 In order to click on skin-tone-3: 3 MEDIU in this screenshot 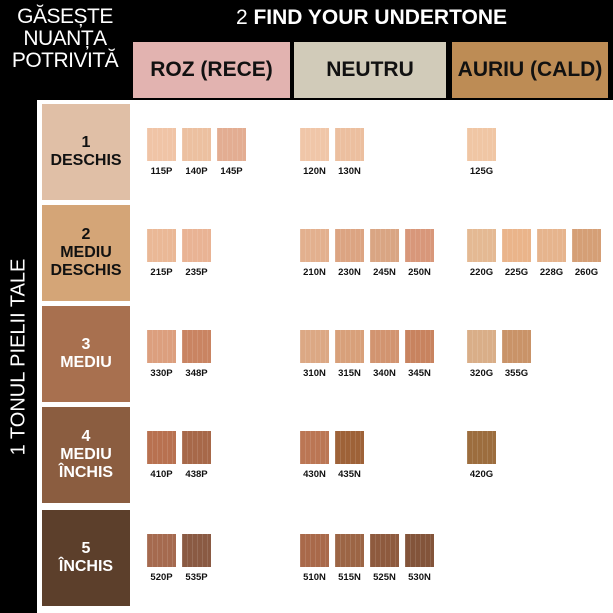, I will do `click(86, 354)`.